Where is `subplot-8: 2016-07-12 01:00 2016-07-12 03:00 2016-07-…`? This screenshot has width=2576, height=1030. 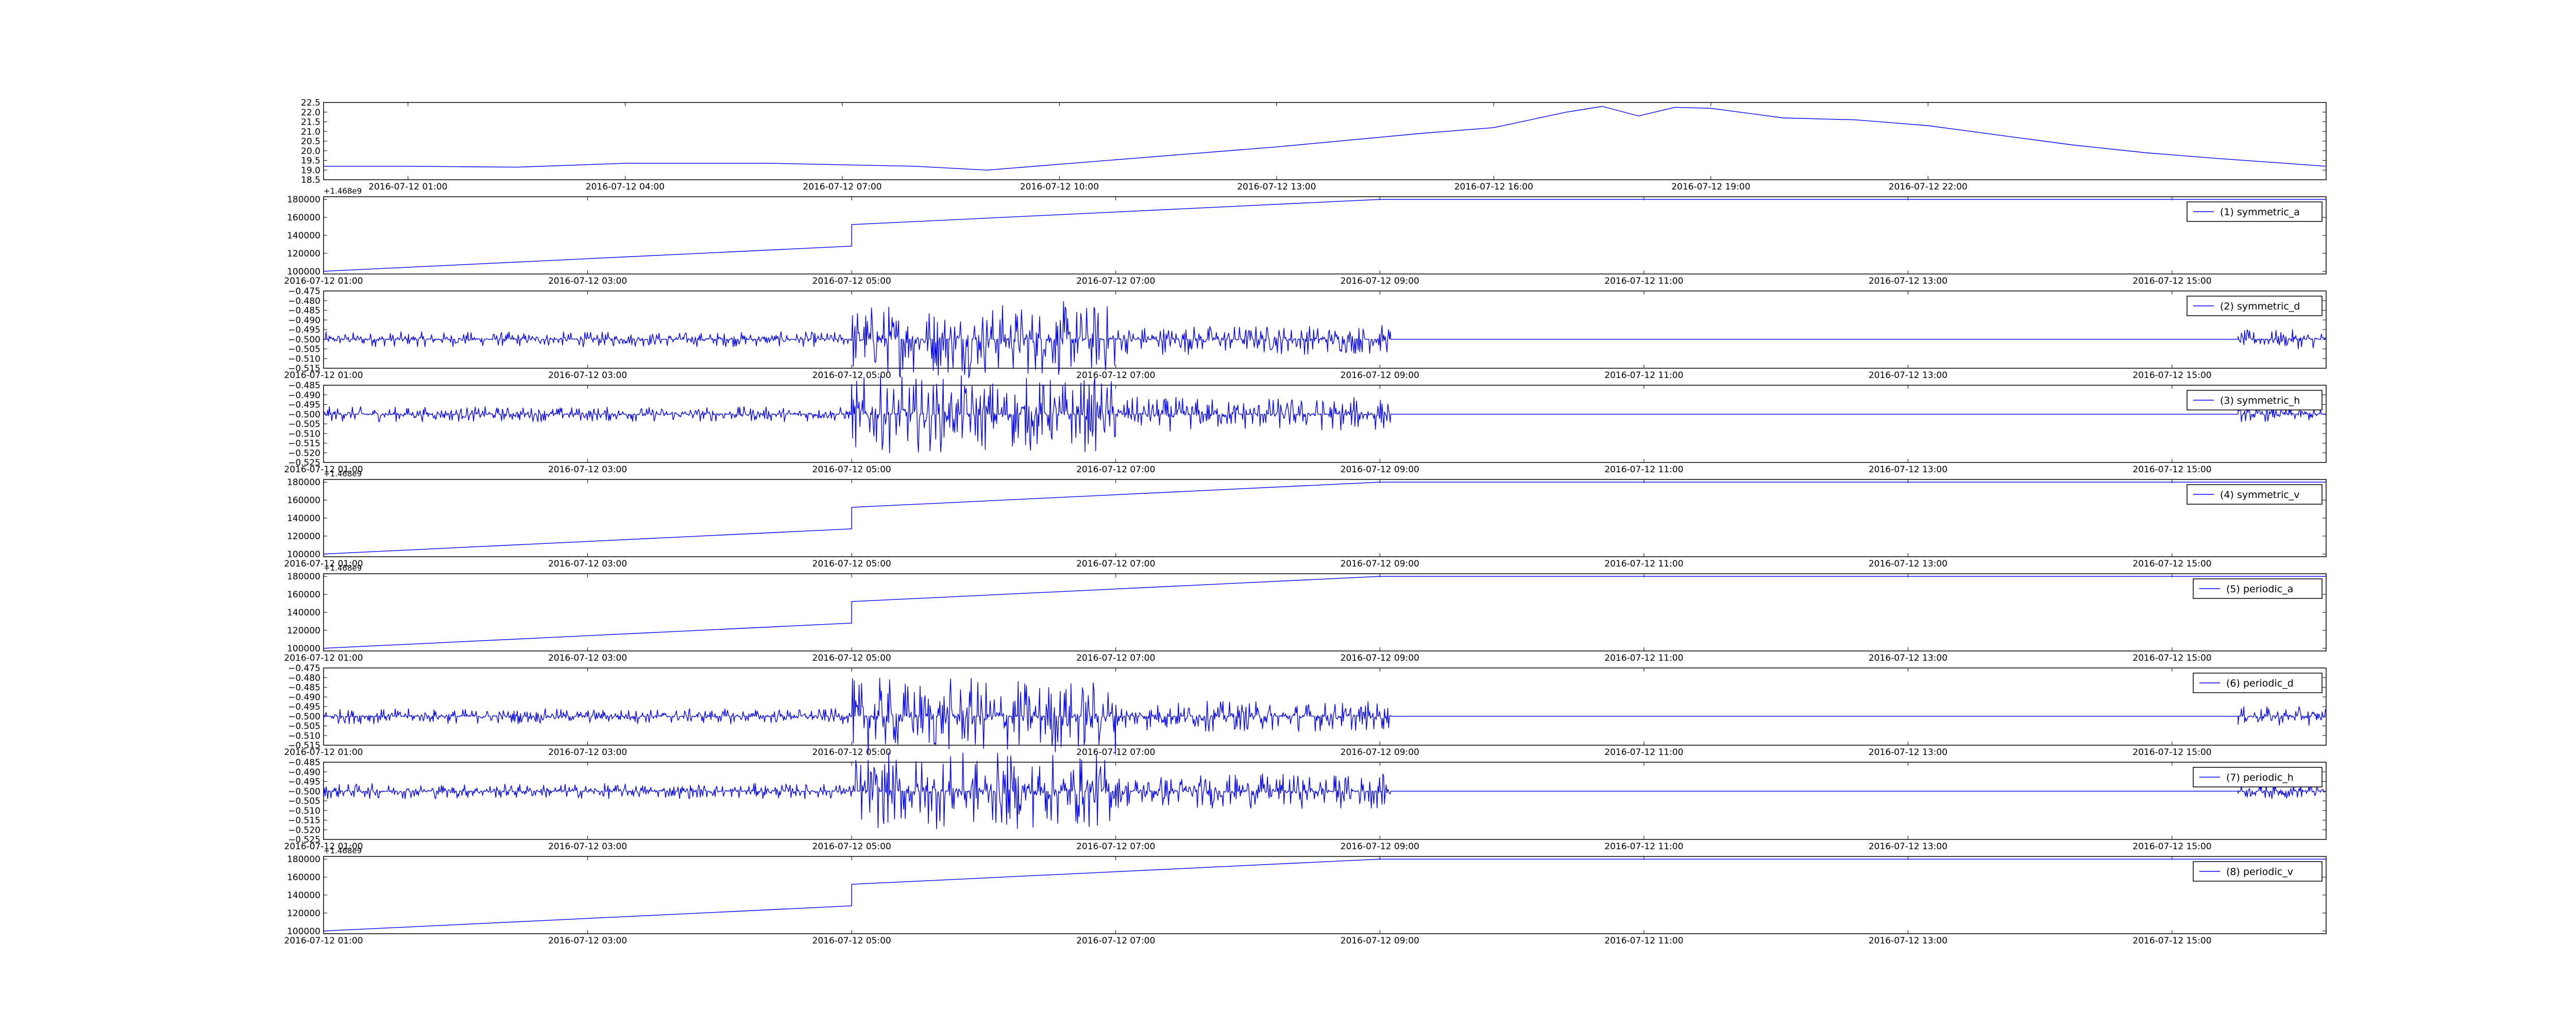
subplot-8: 2016-07-12 01:00 2016-07-12 03:00 2016-07-… is located at coordinates (1305, 802).